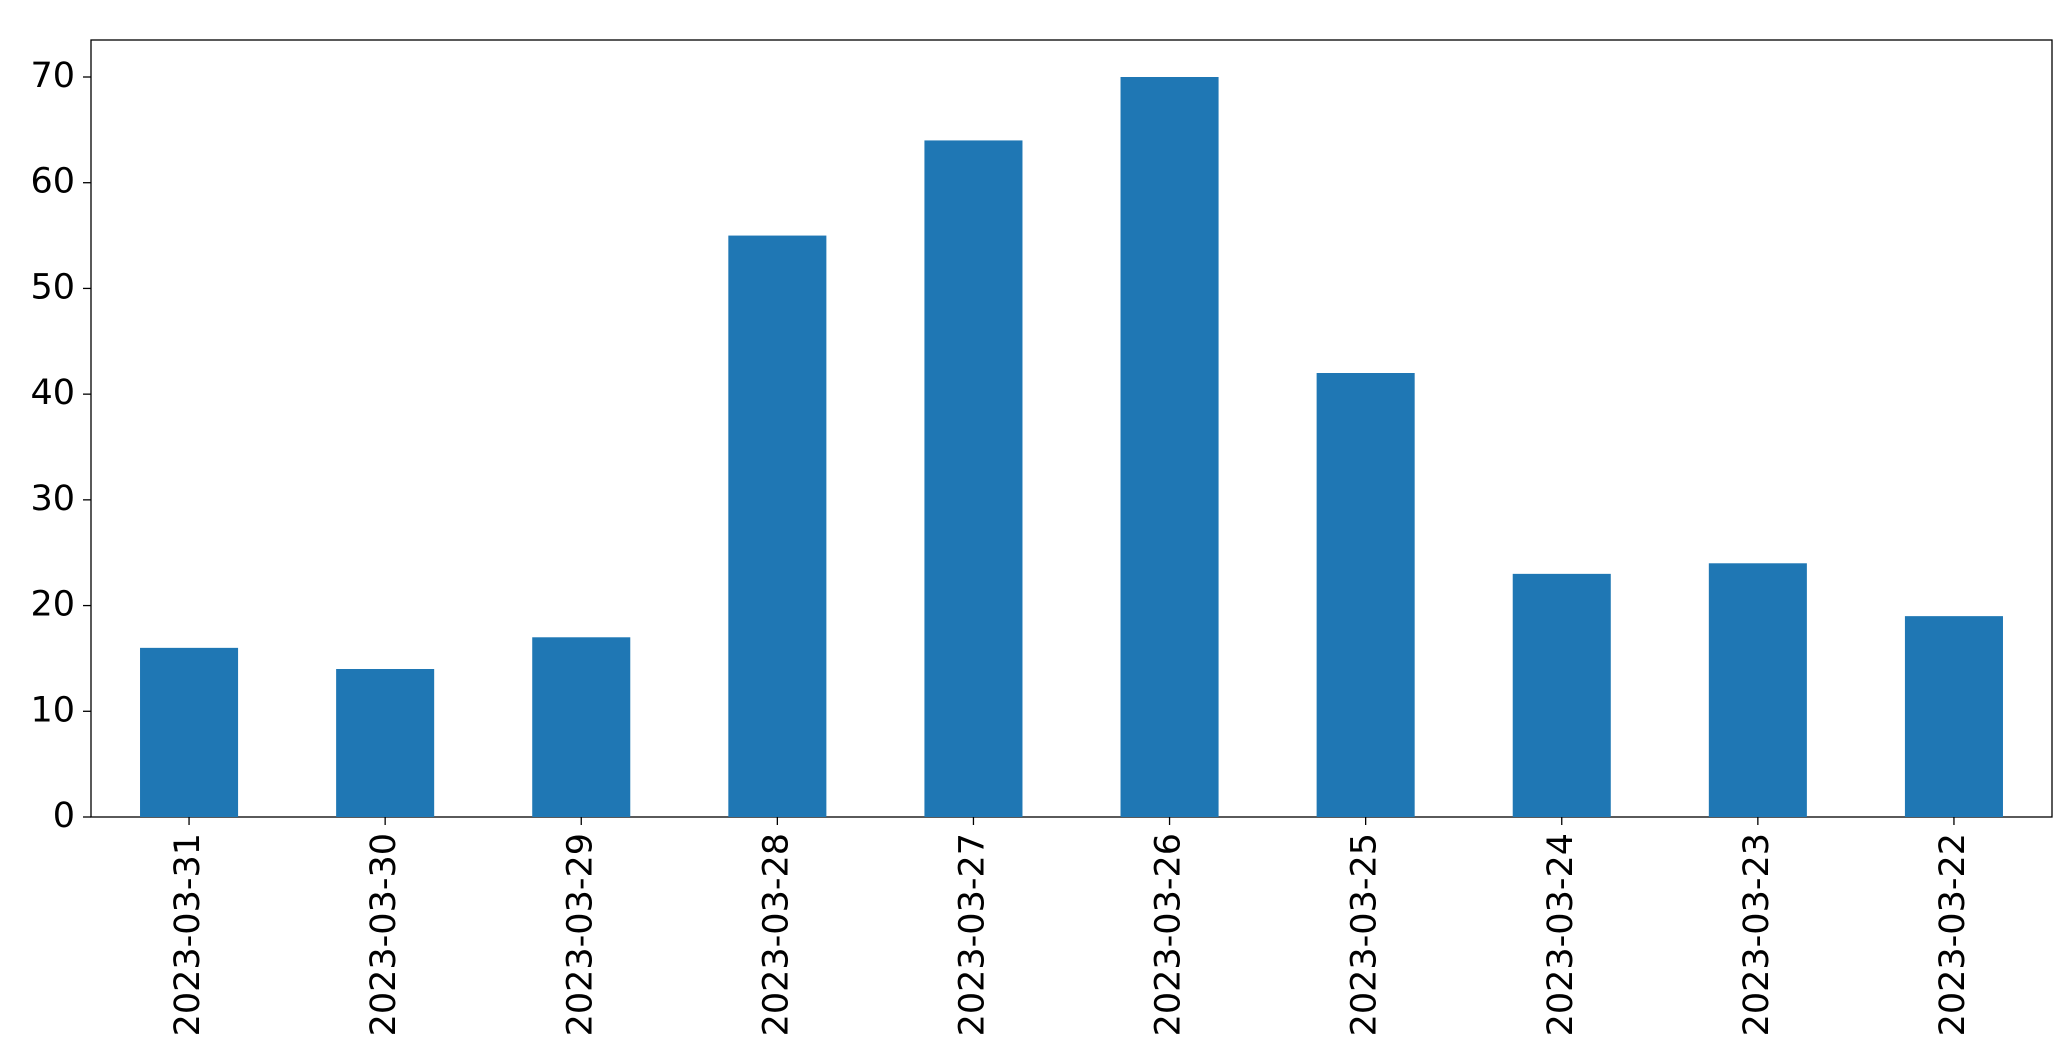 The image size is (2071, 1061). What do you see at coordinates (52, 287) in the screenshot?
I see `y-tick-label: 50` at bounding box center [52, 287].